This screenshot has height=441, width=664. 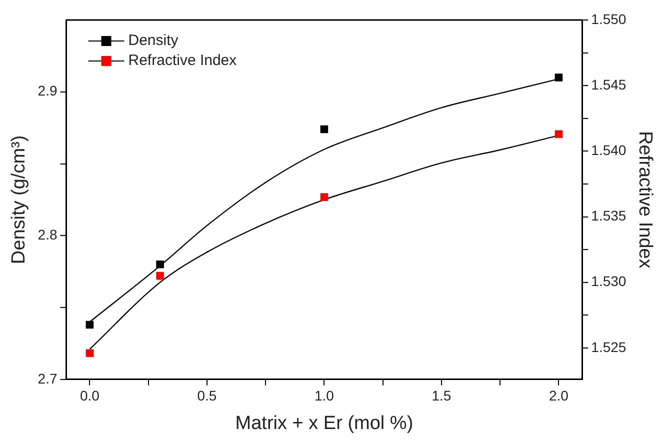 I want to click on y2-tick-label: 1.550, so click(x=608, y=18).